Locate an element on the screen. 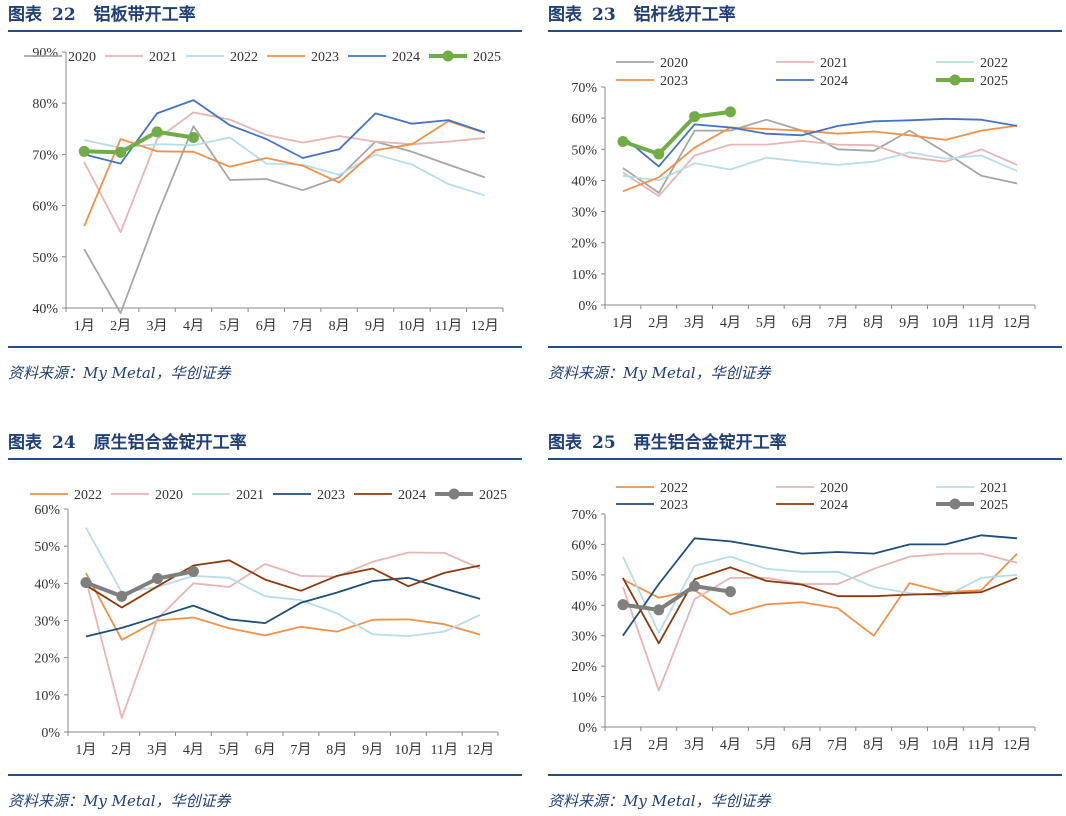  panel-title: 图表 23 铝杆线开工率 is located at coordinates (642, 15).